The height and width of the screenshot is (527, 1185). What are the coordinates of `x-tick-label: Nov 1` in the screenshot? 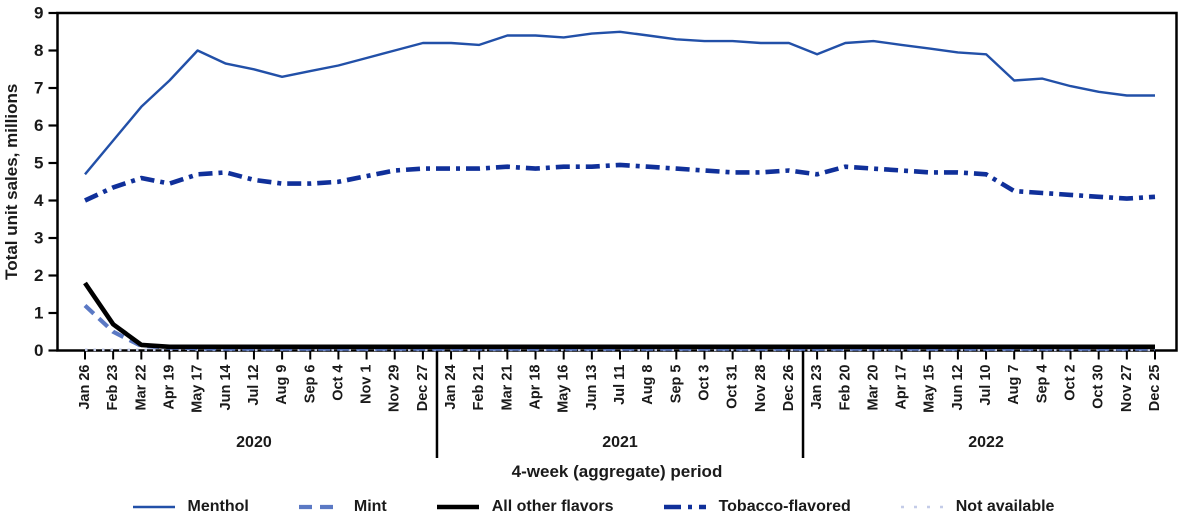 It's located at (367, 385).